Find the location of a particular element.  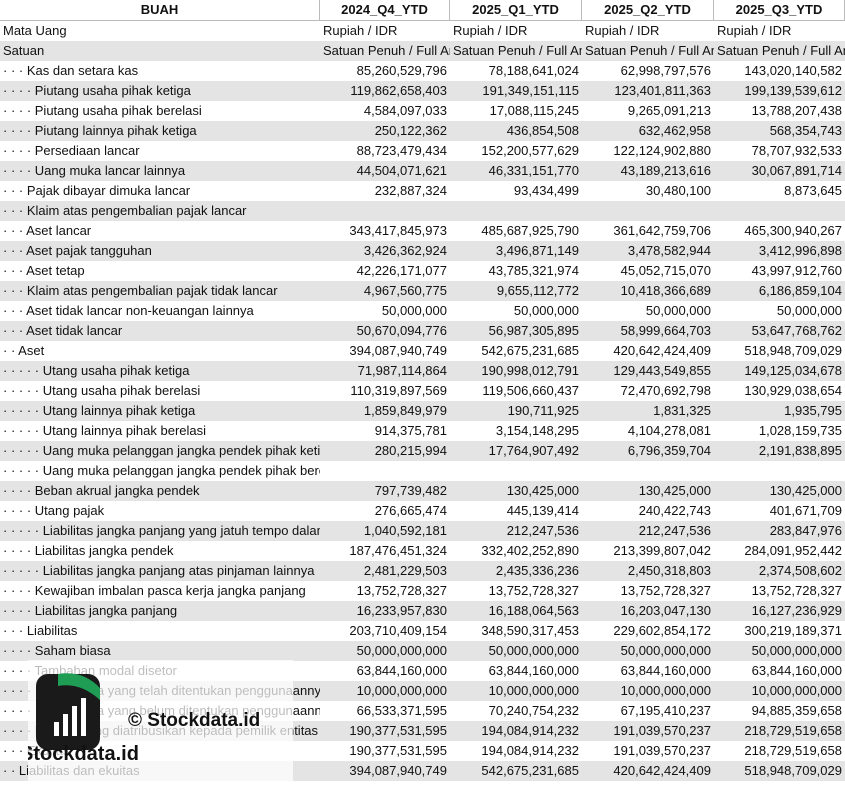

value-cell: Satuan Penuh / Full Amount is located at coordinates (781, 50).